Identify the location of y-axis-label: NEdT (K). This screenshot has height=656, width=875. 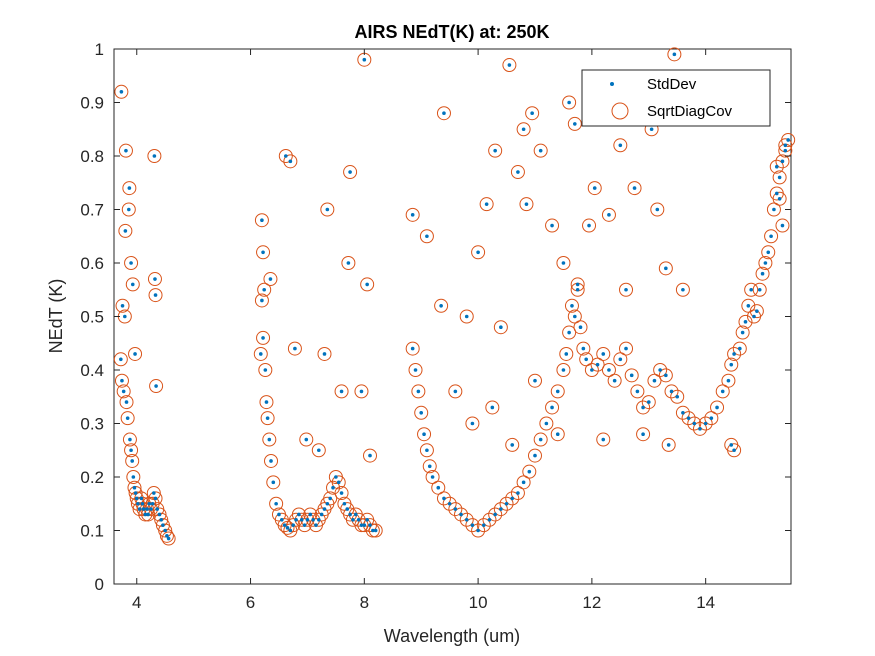
(56, 316).